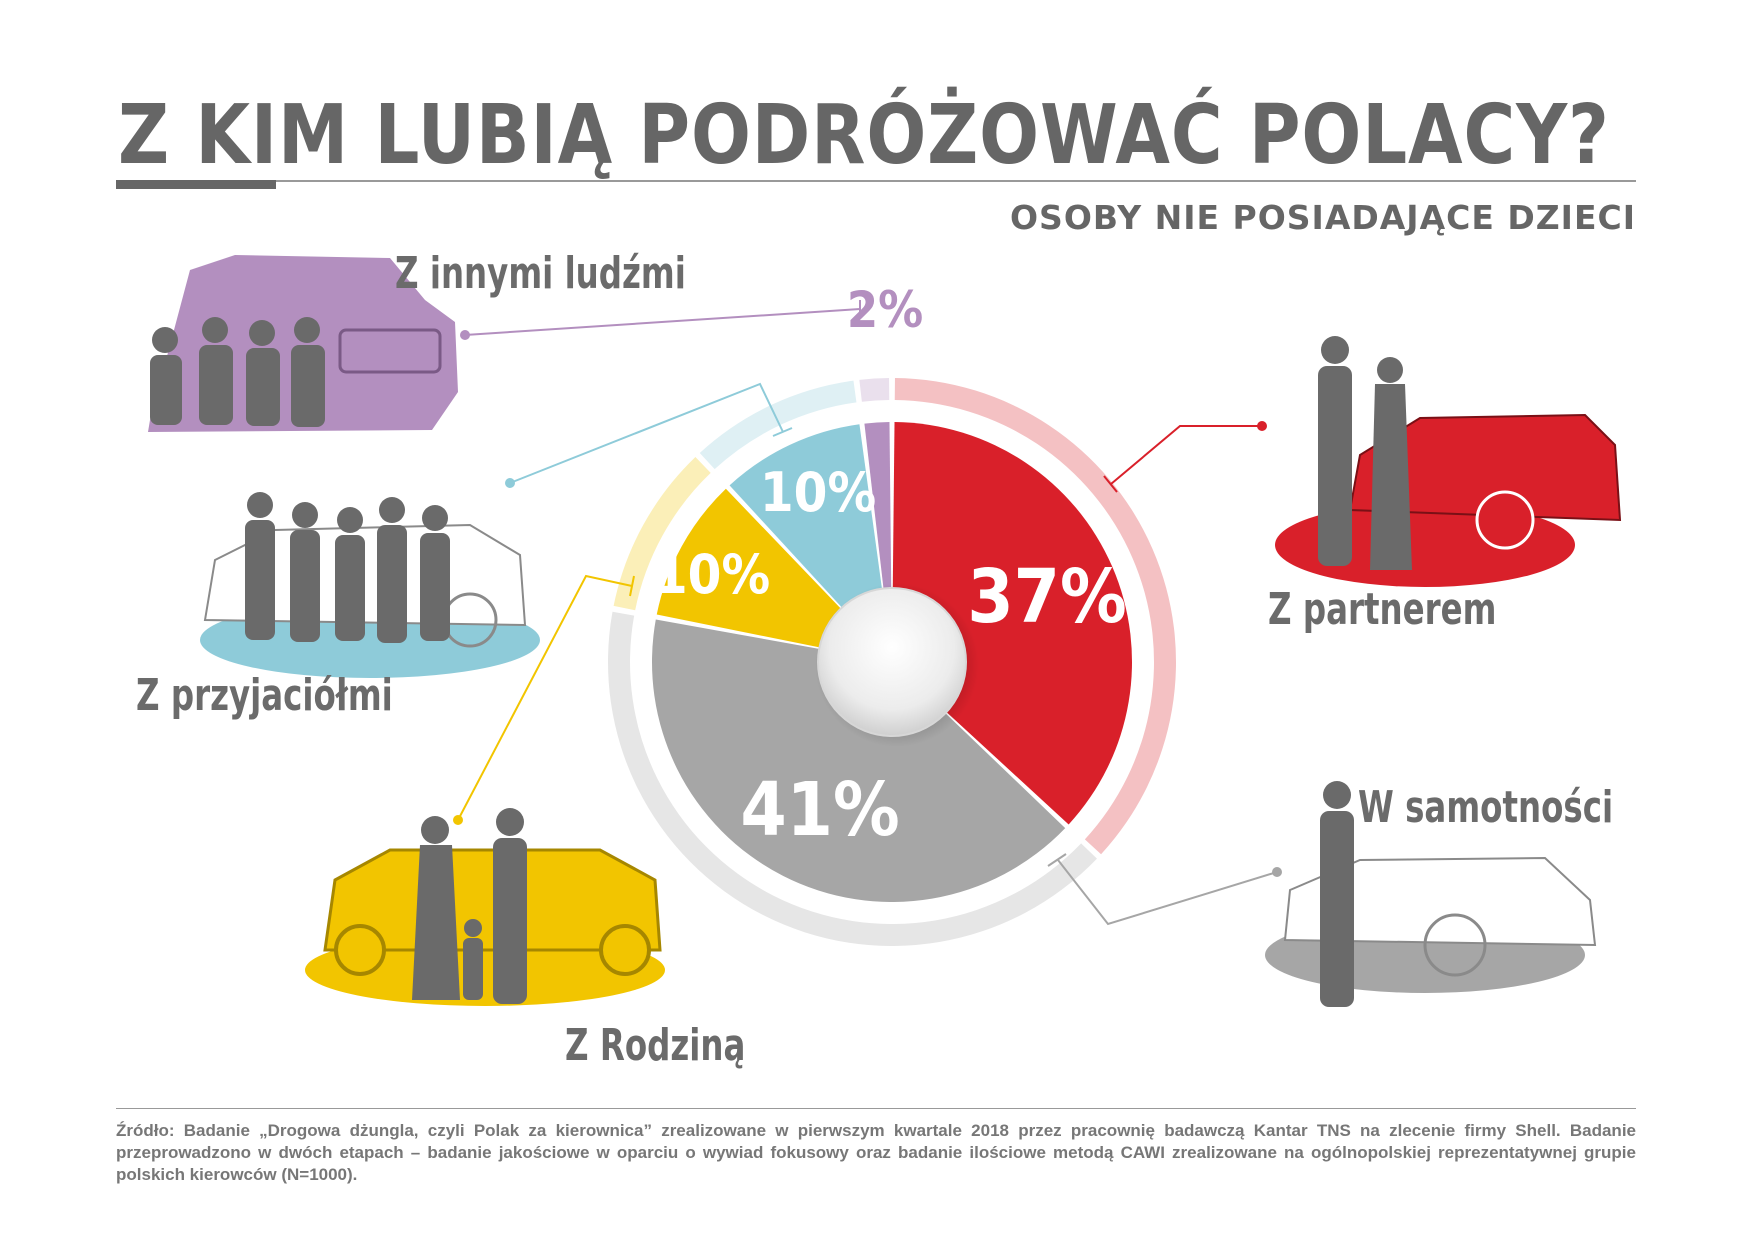 This screenshot has width=1754, height=1240. I want to click on group-with-car-illustration, so click(303, 343).